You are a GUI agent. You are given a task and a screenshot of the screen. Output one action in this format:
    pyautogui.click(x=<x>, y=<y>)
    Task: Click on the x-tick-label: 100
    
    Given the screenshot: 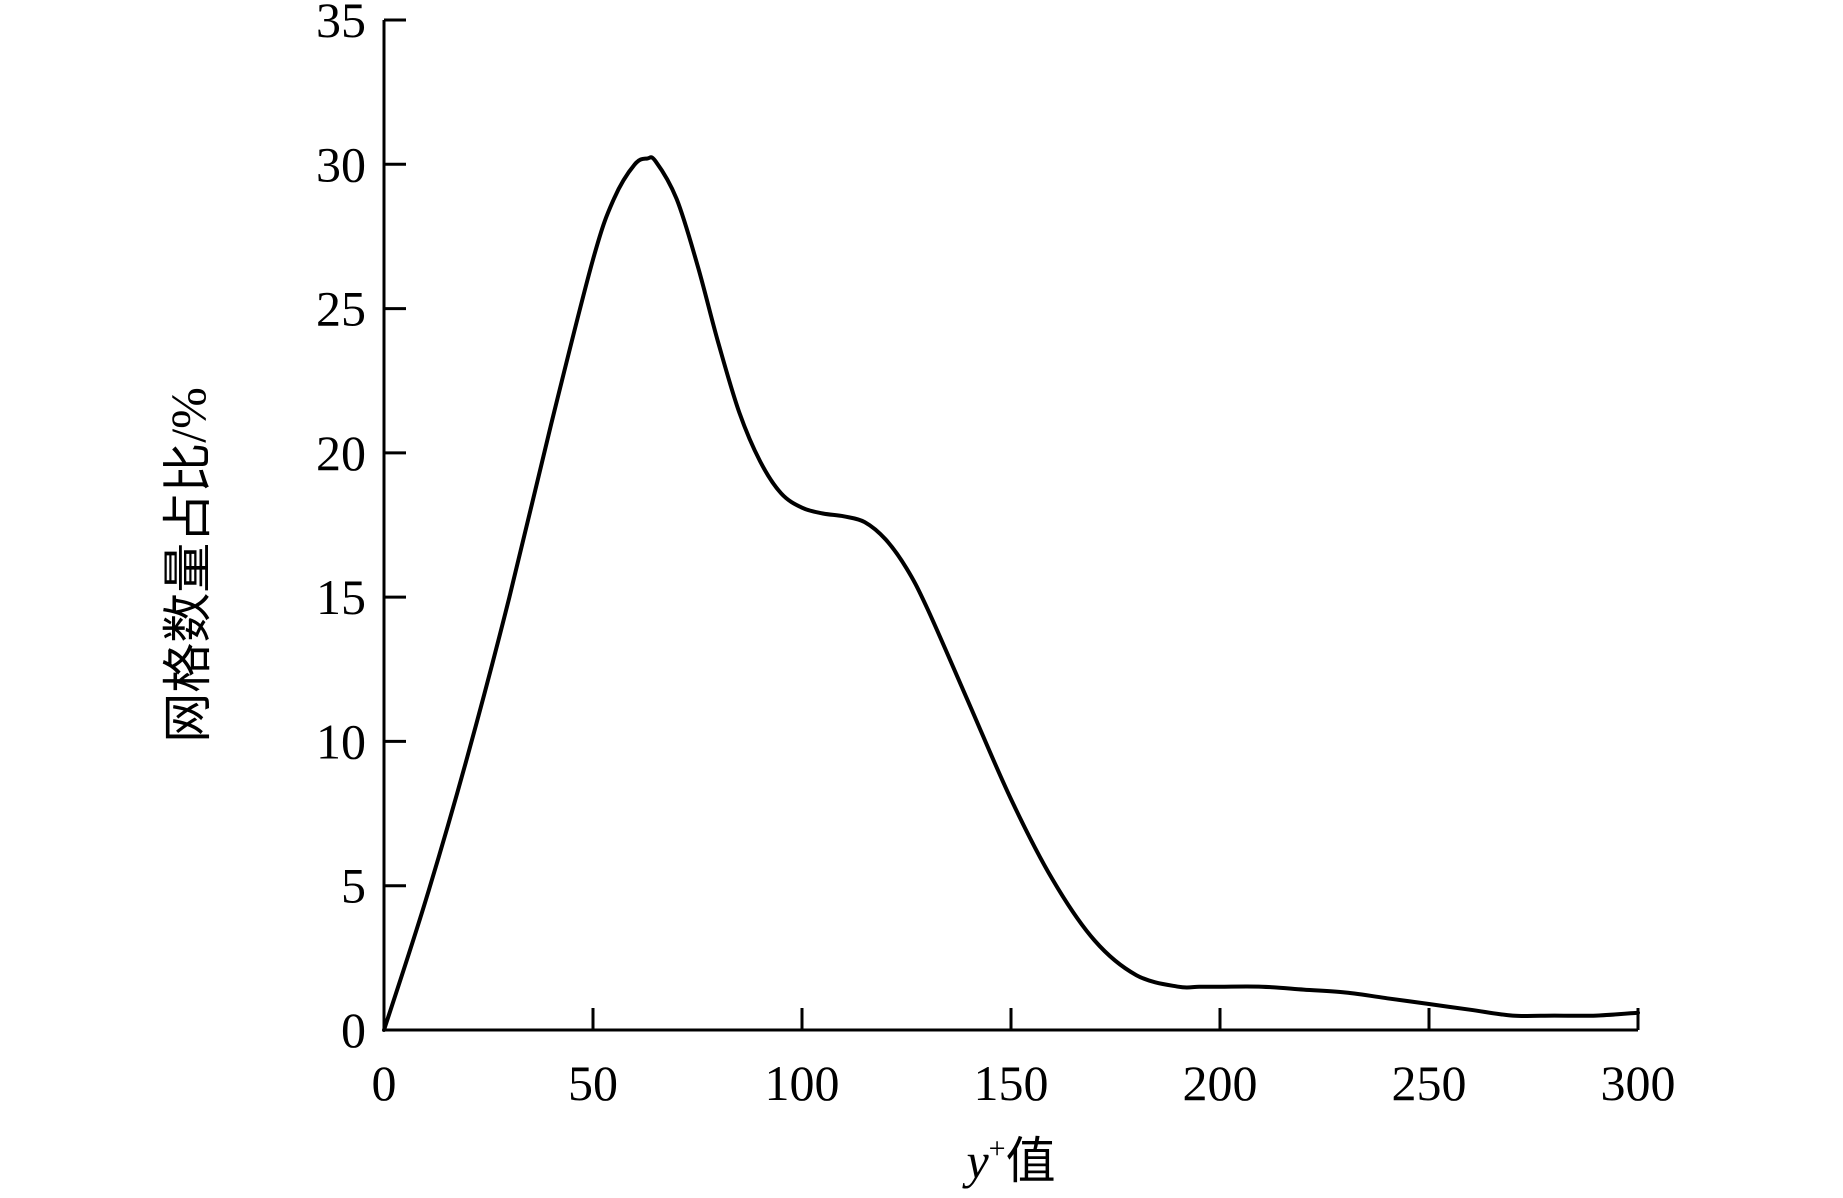 What is the action you would take?
    pyautogui.click(x=802, y=1083)
    